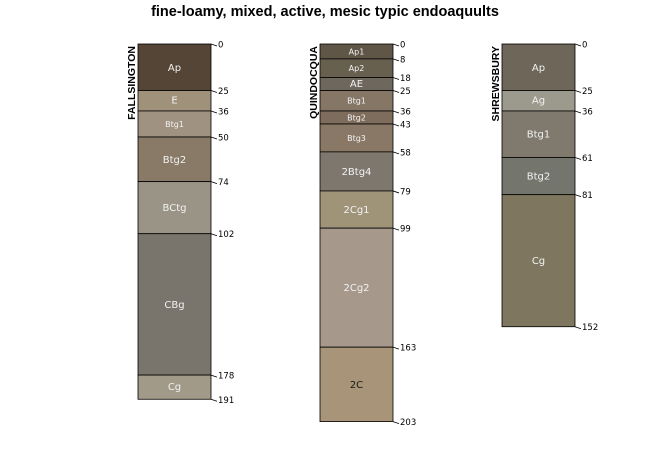 The image size is (650, 450). I want to click on horizon-ap1: Ap1, so click(356, 51).